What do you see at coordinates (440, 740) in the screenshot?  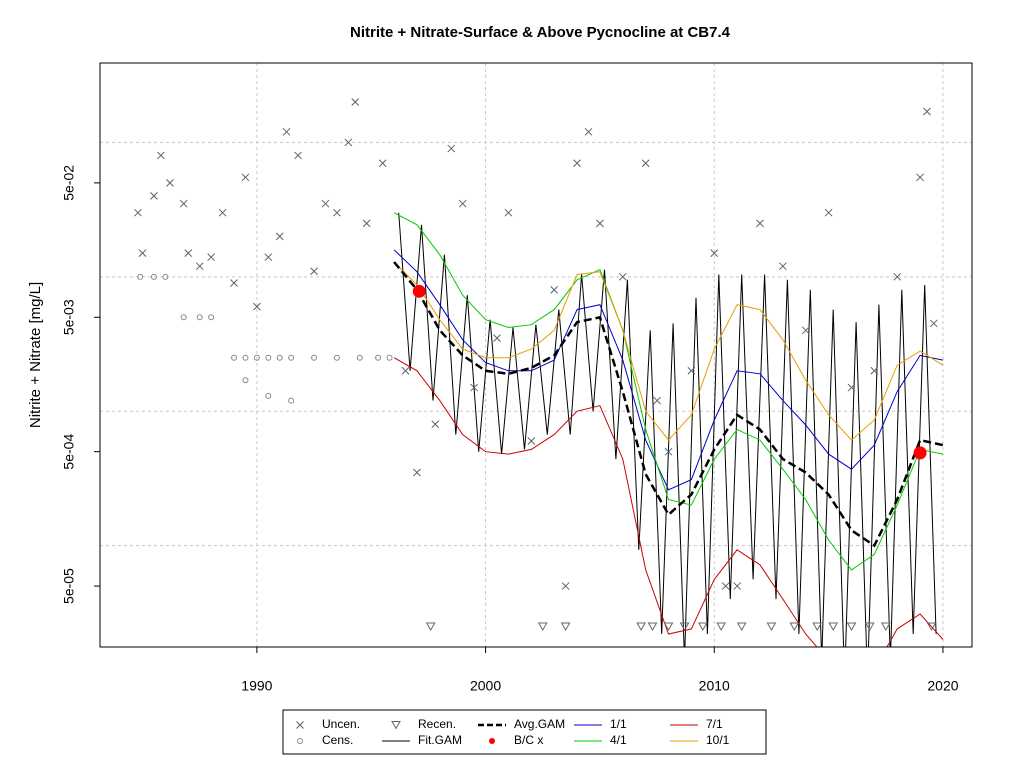 I see `legend-label: Fit.GAM` at bounding box center [440, 740].